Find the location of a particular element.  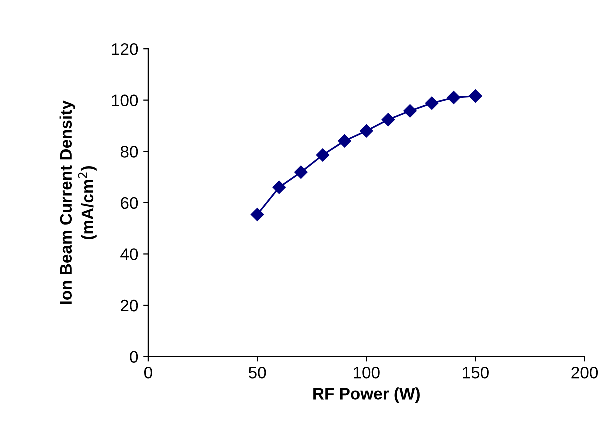

y-tick-label: 60 is located at coordinates (129, 203).